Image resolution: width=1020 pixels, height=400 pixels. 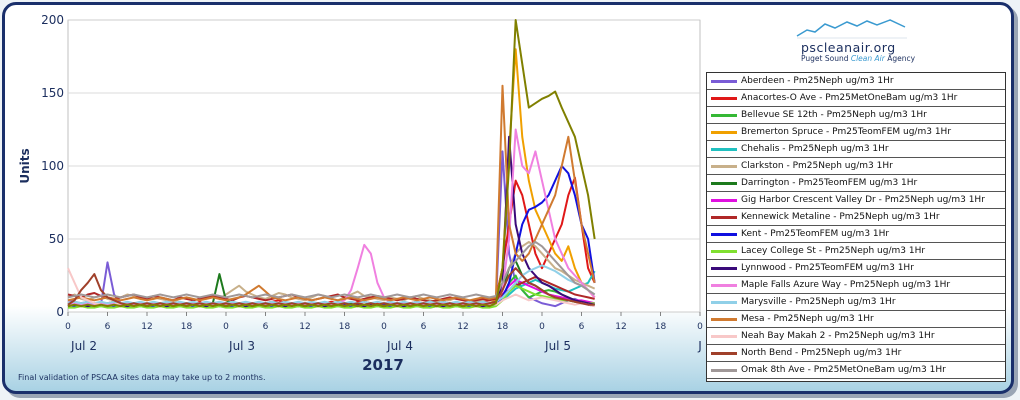 I want to click on legend-item: Marysville - Pm25Neph ug/m3 1Hr, so click(x=856, y=302).